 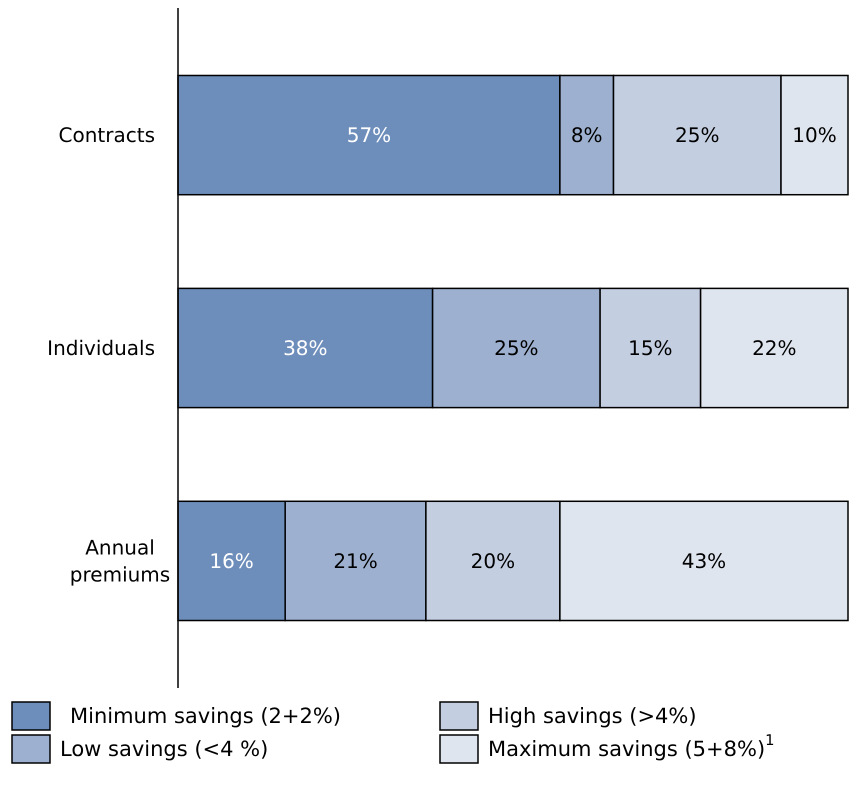 What do you see at coordinates (586, 135) in the screenshot?
I see `data-label: 8%` at bounding box center [586, 135].